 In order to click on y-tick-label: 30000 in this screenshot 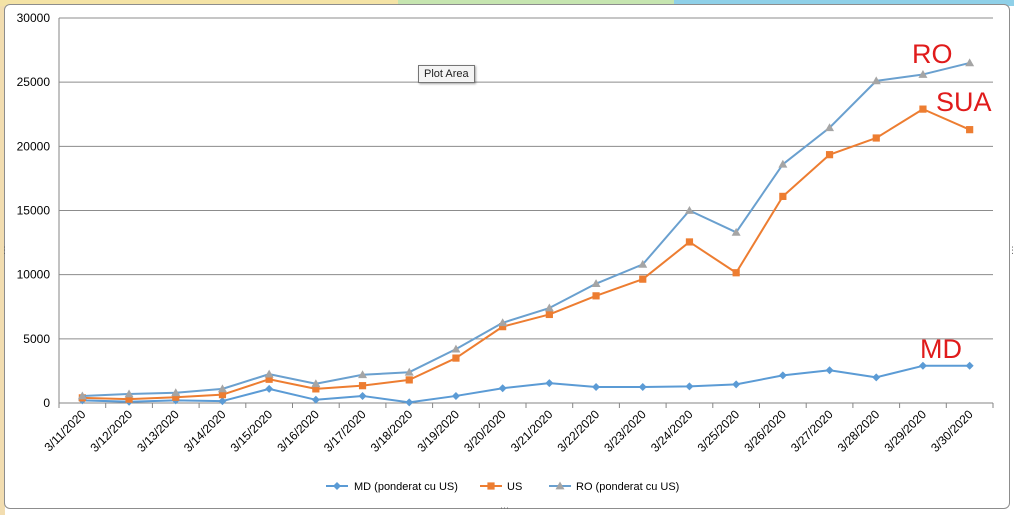, I will do `click(34, 18)`.